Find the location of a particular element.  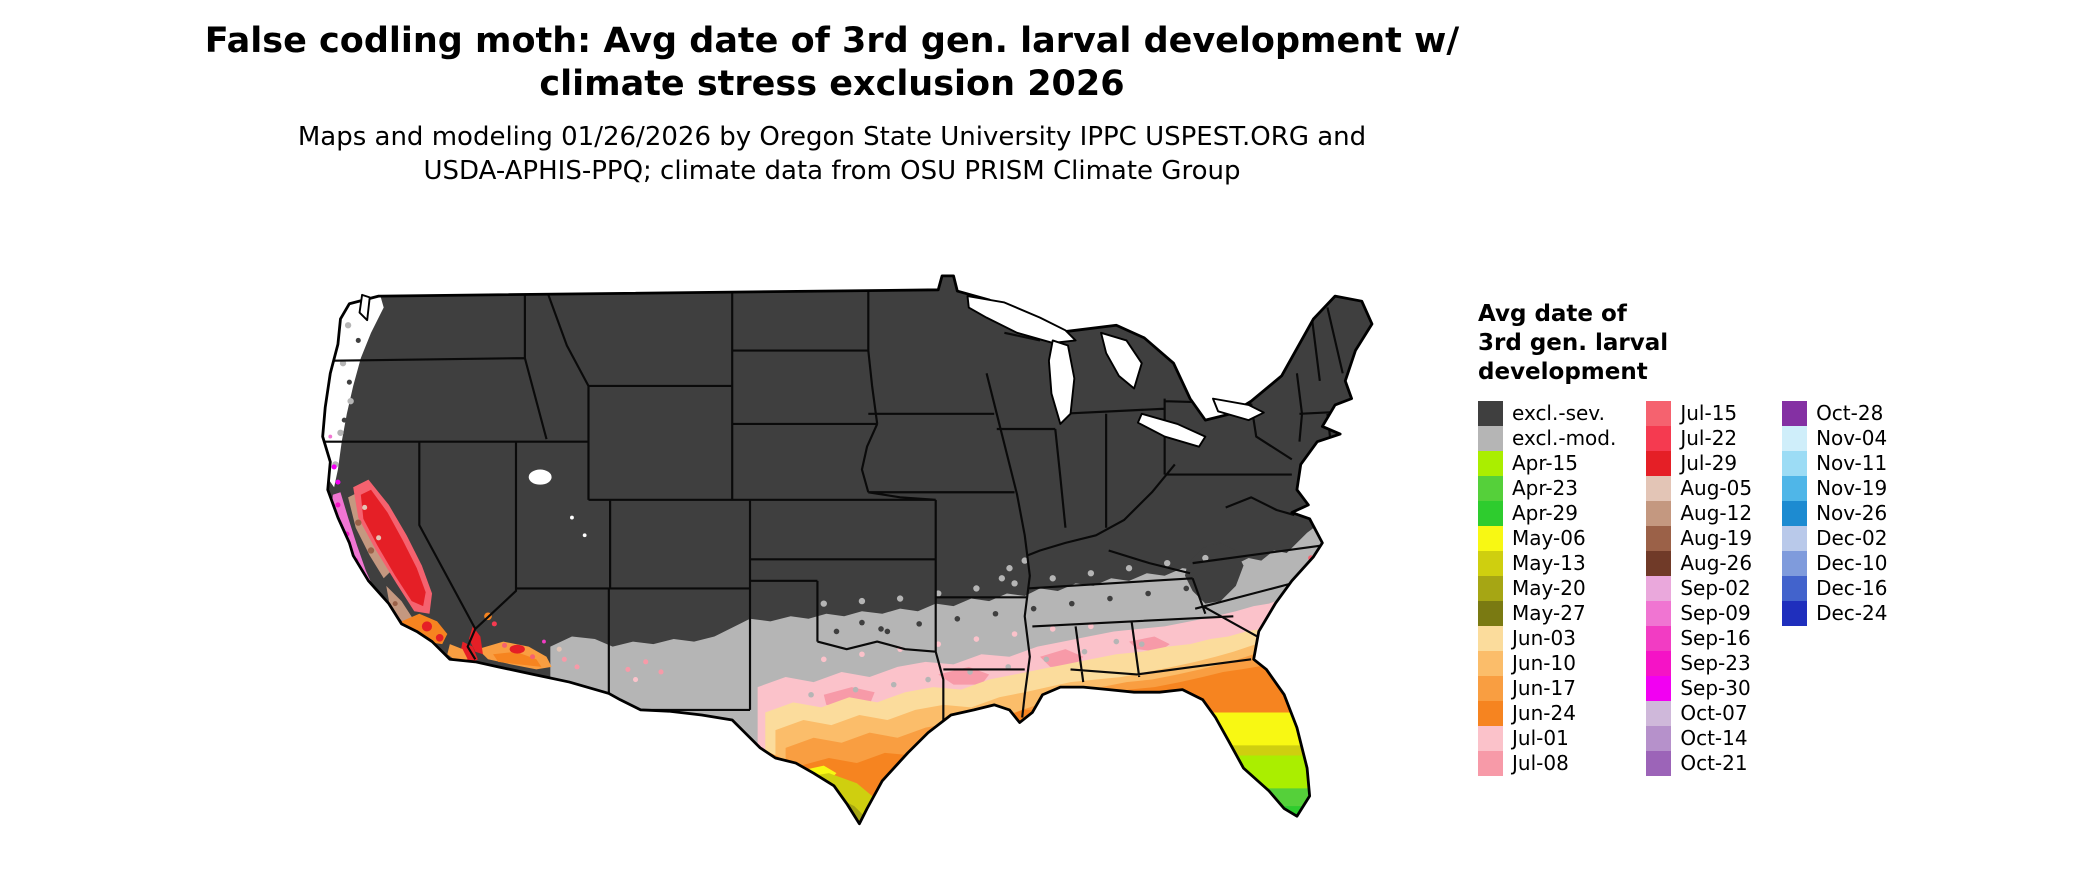

legend-item: excl.-mod. is located at coordinates (1547, 438).